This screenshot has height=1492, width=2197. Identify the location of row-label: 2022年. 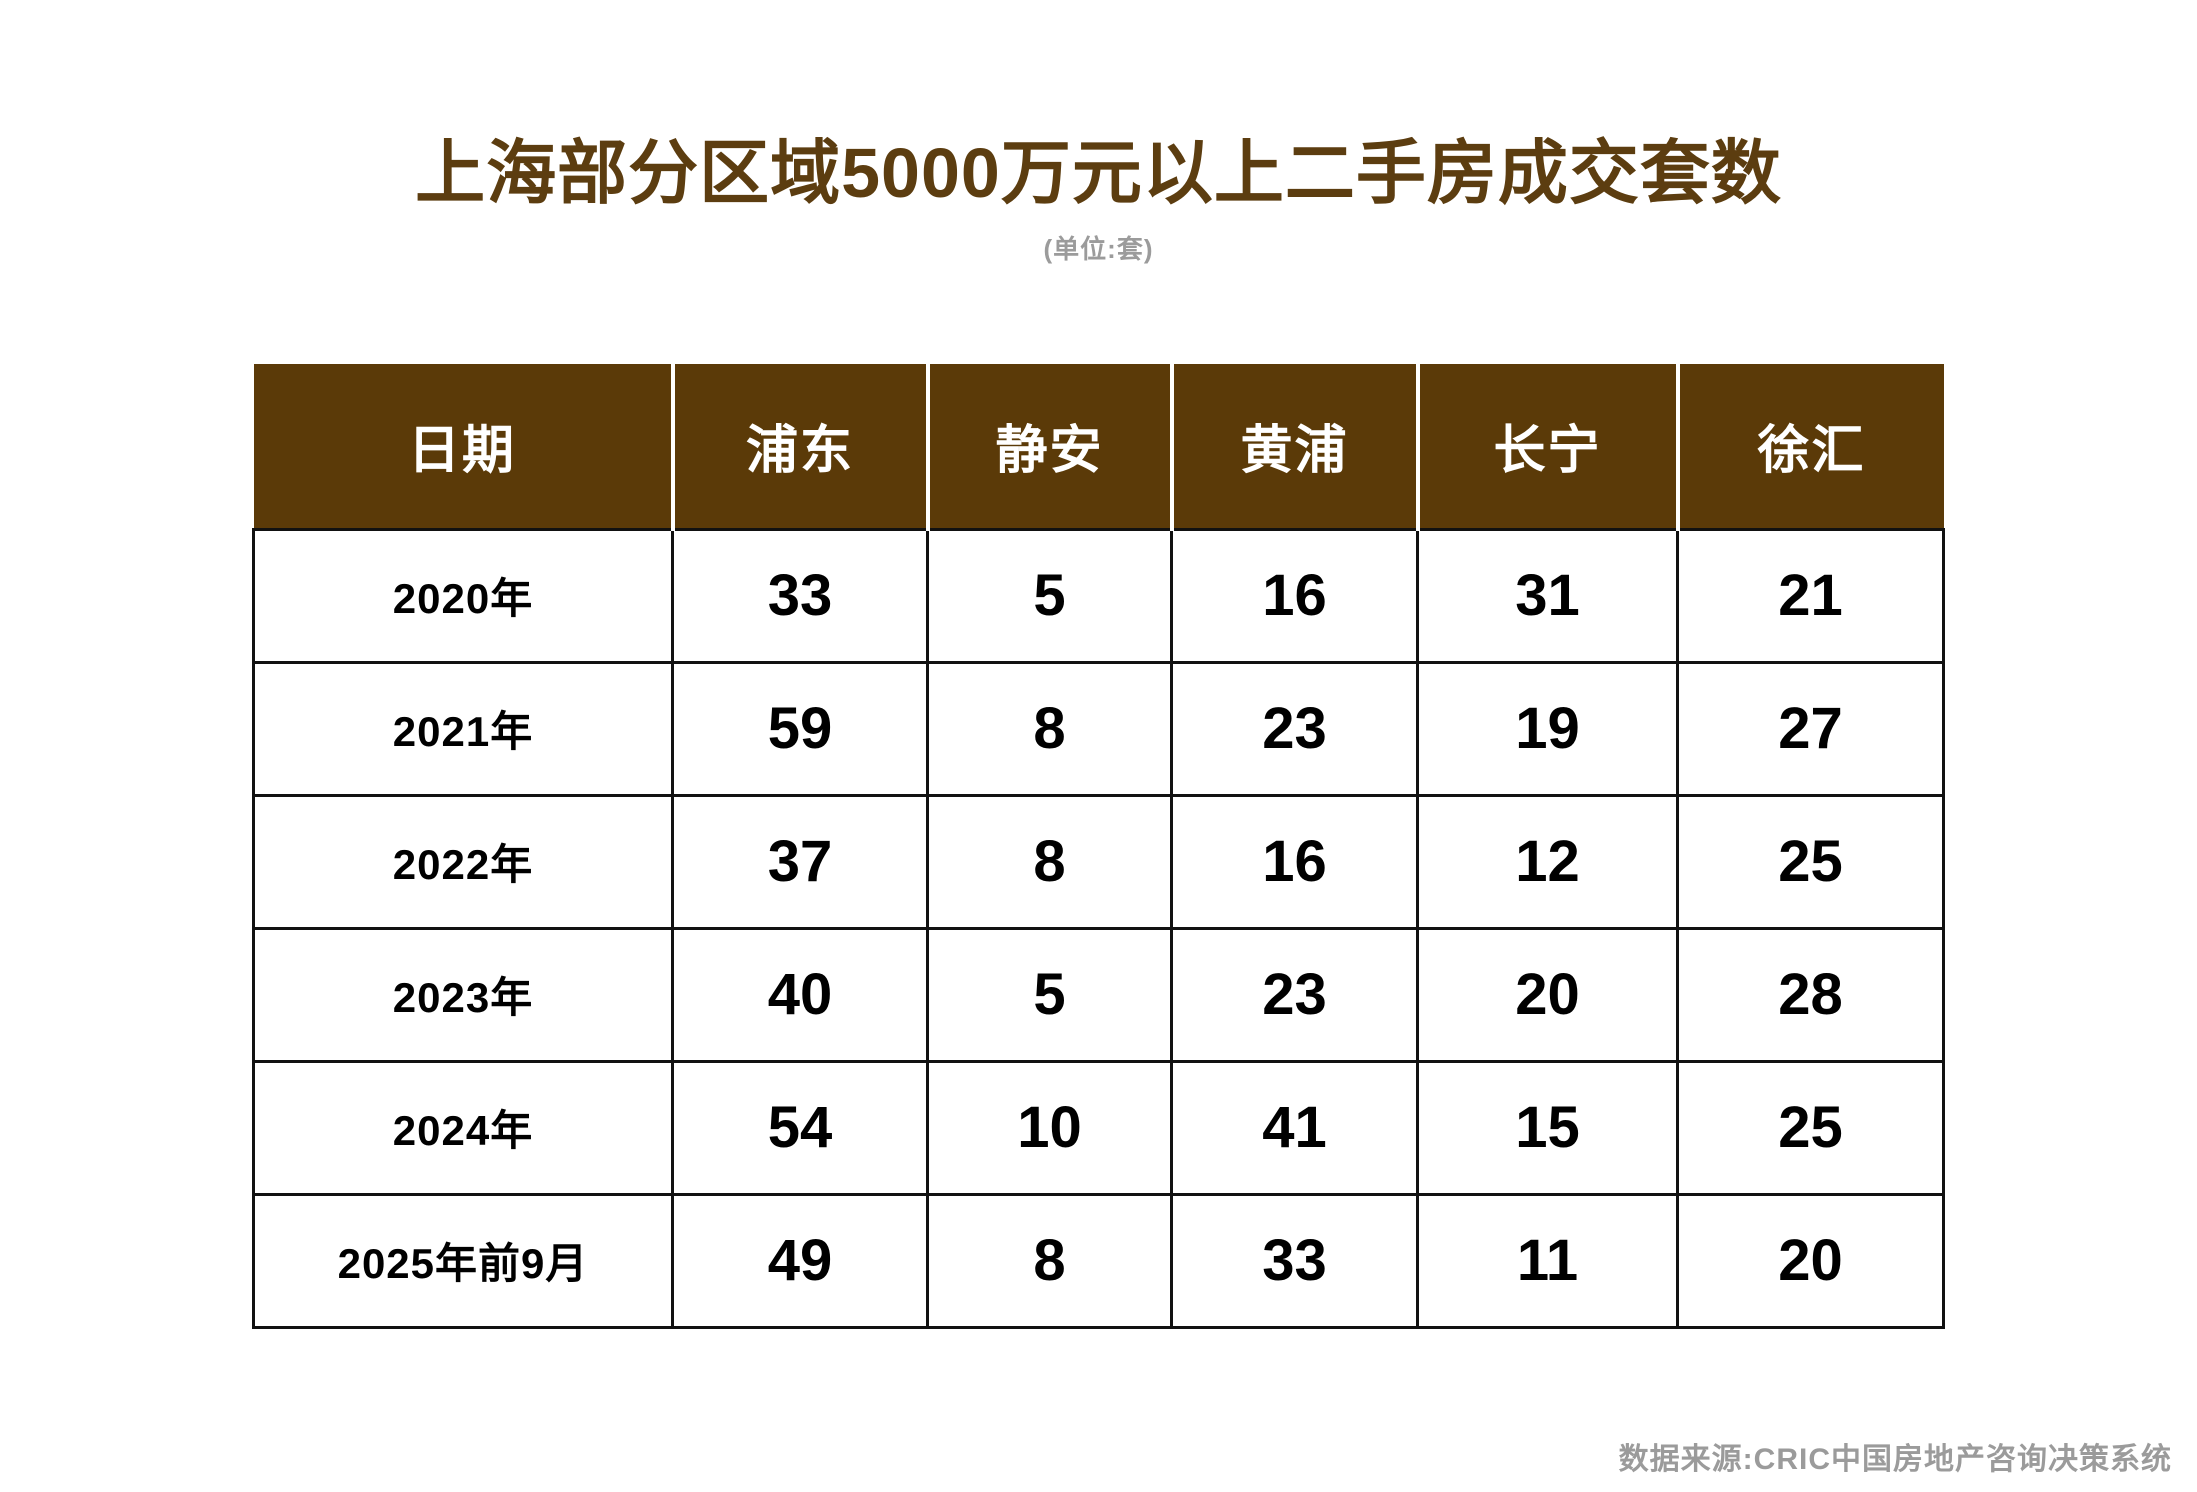
(463, 861).